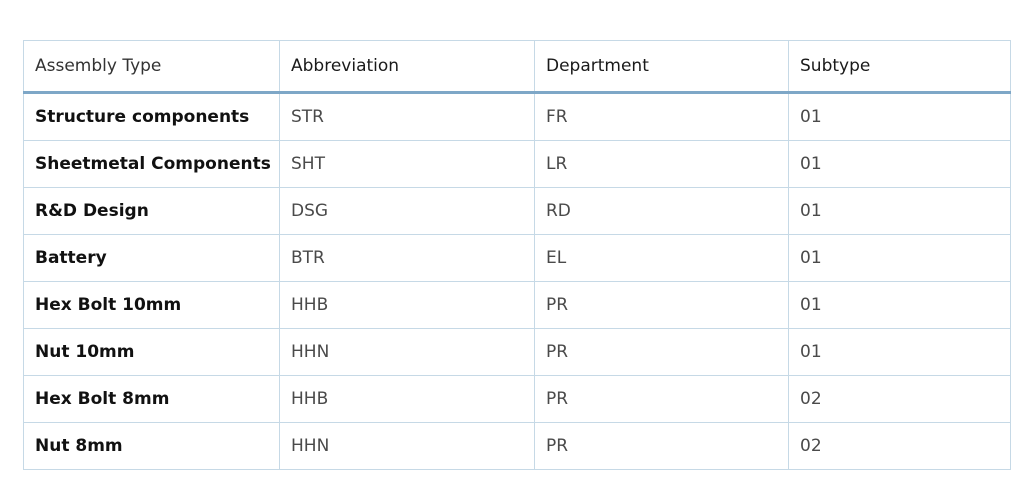  I want to click on cell-assembly-type: Hex Bolt 8mm, so click(151, 399).